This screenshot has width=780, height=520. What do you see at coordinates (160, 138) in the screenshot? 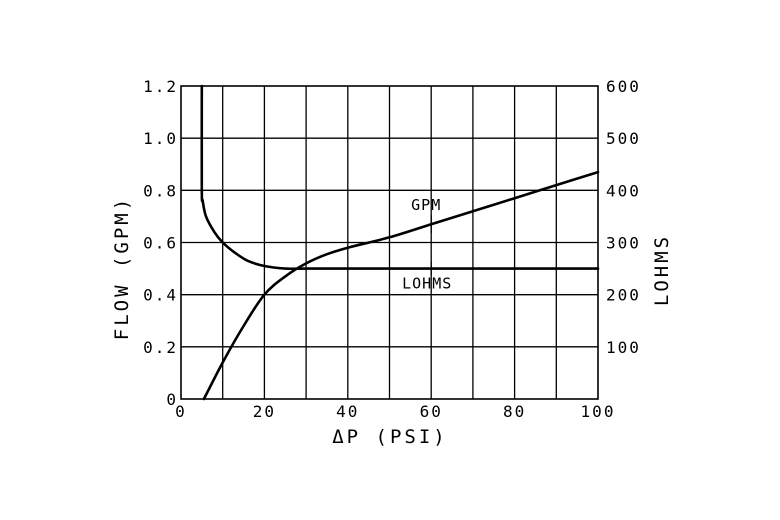
I see `y-tick-label: 1.0` at bounding box center [160, 138].